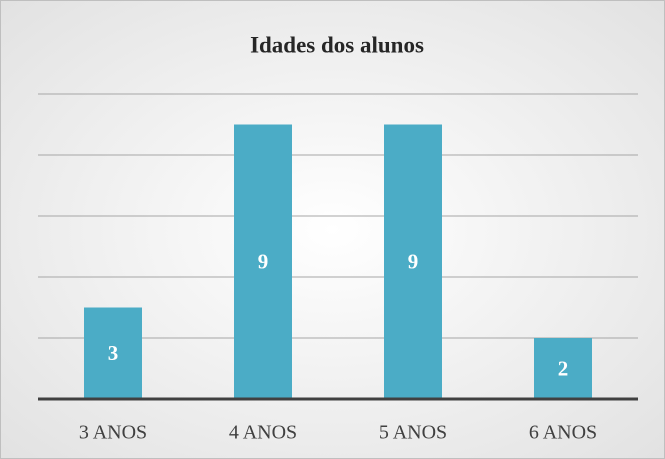  I want to click on x-tick-label: 6 ANOS, so click(563, 433).